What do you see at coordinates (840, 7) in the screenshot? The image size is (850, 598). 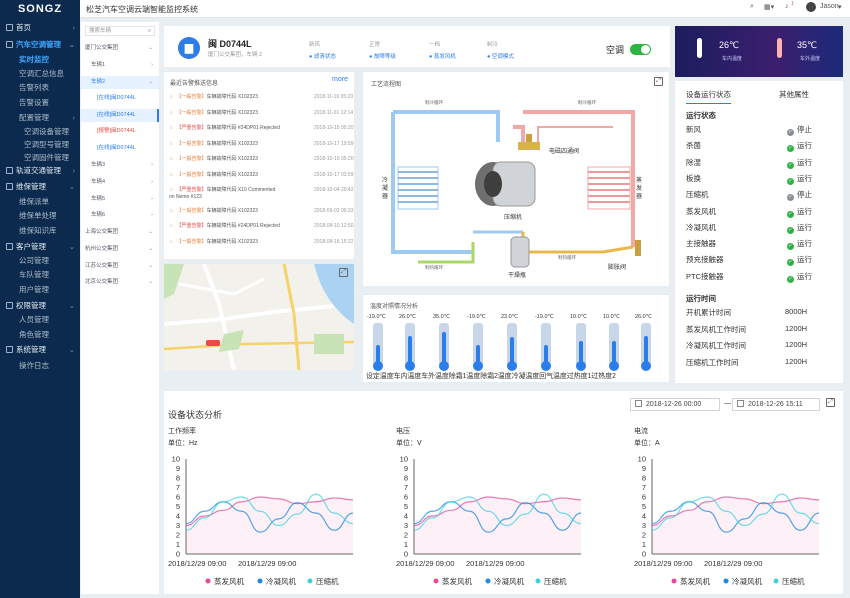 I see `user-menu-chevron-icon: ▾` at bounding box center [840, 7].